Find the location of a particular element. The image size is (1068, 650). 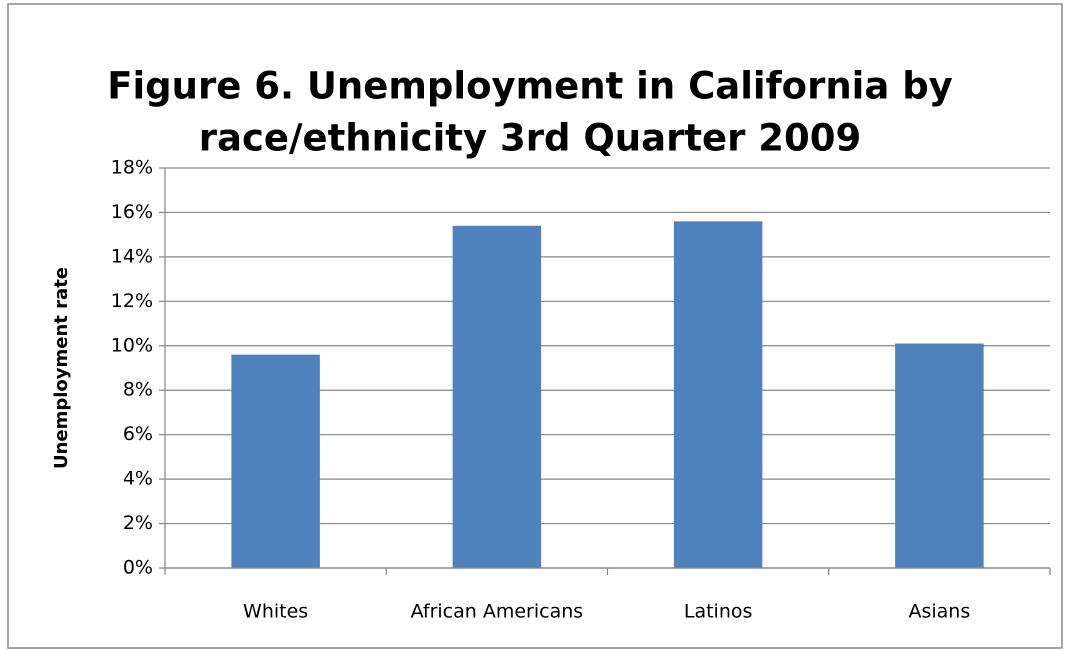

chart-title: Figure 6. Unemployment in California by is located at coordinates (530, 86).